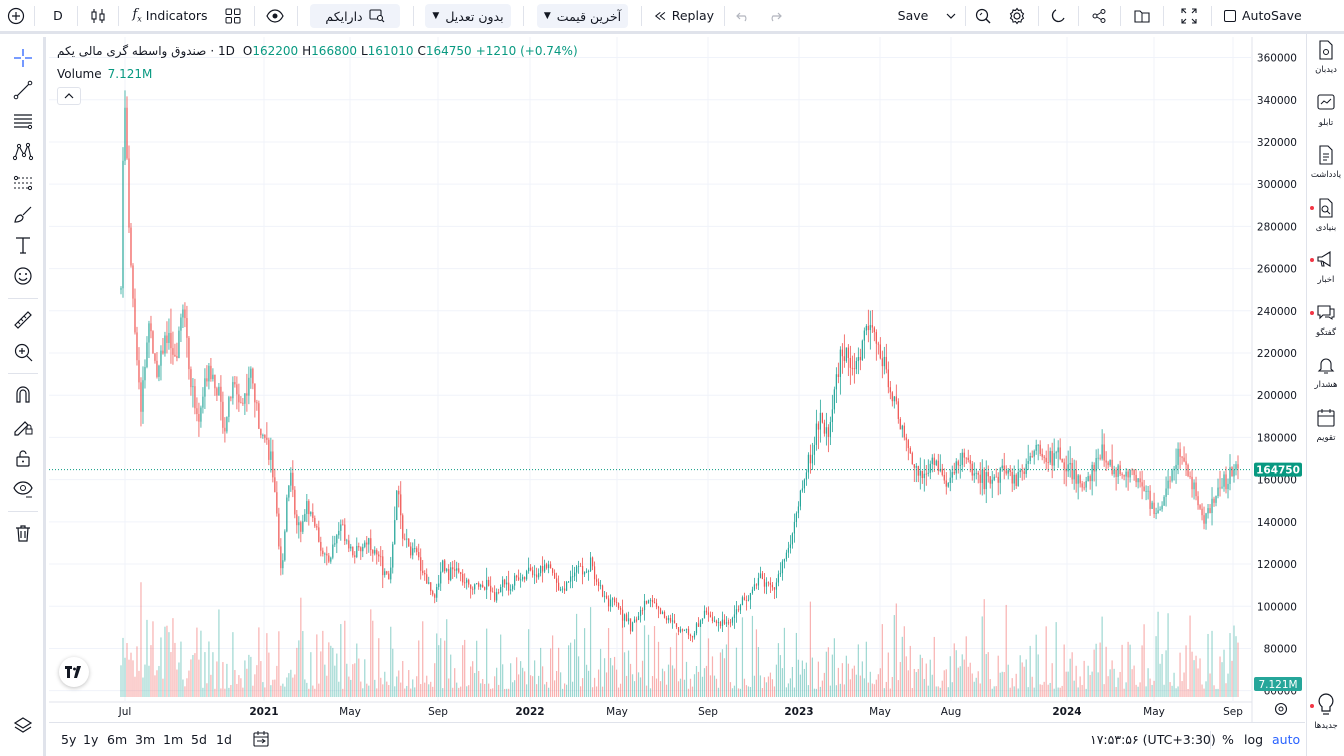 This screenshot has width=1344, height=756. I want to click on pattern-tool, so click(23, 152).